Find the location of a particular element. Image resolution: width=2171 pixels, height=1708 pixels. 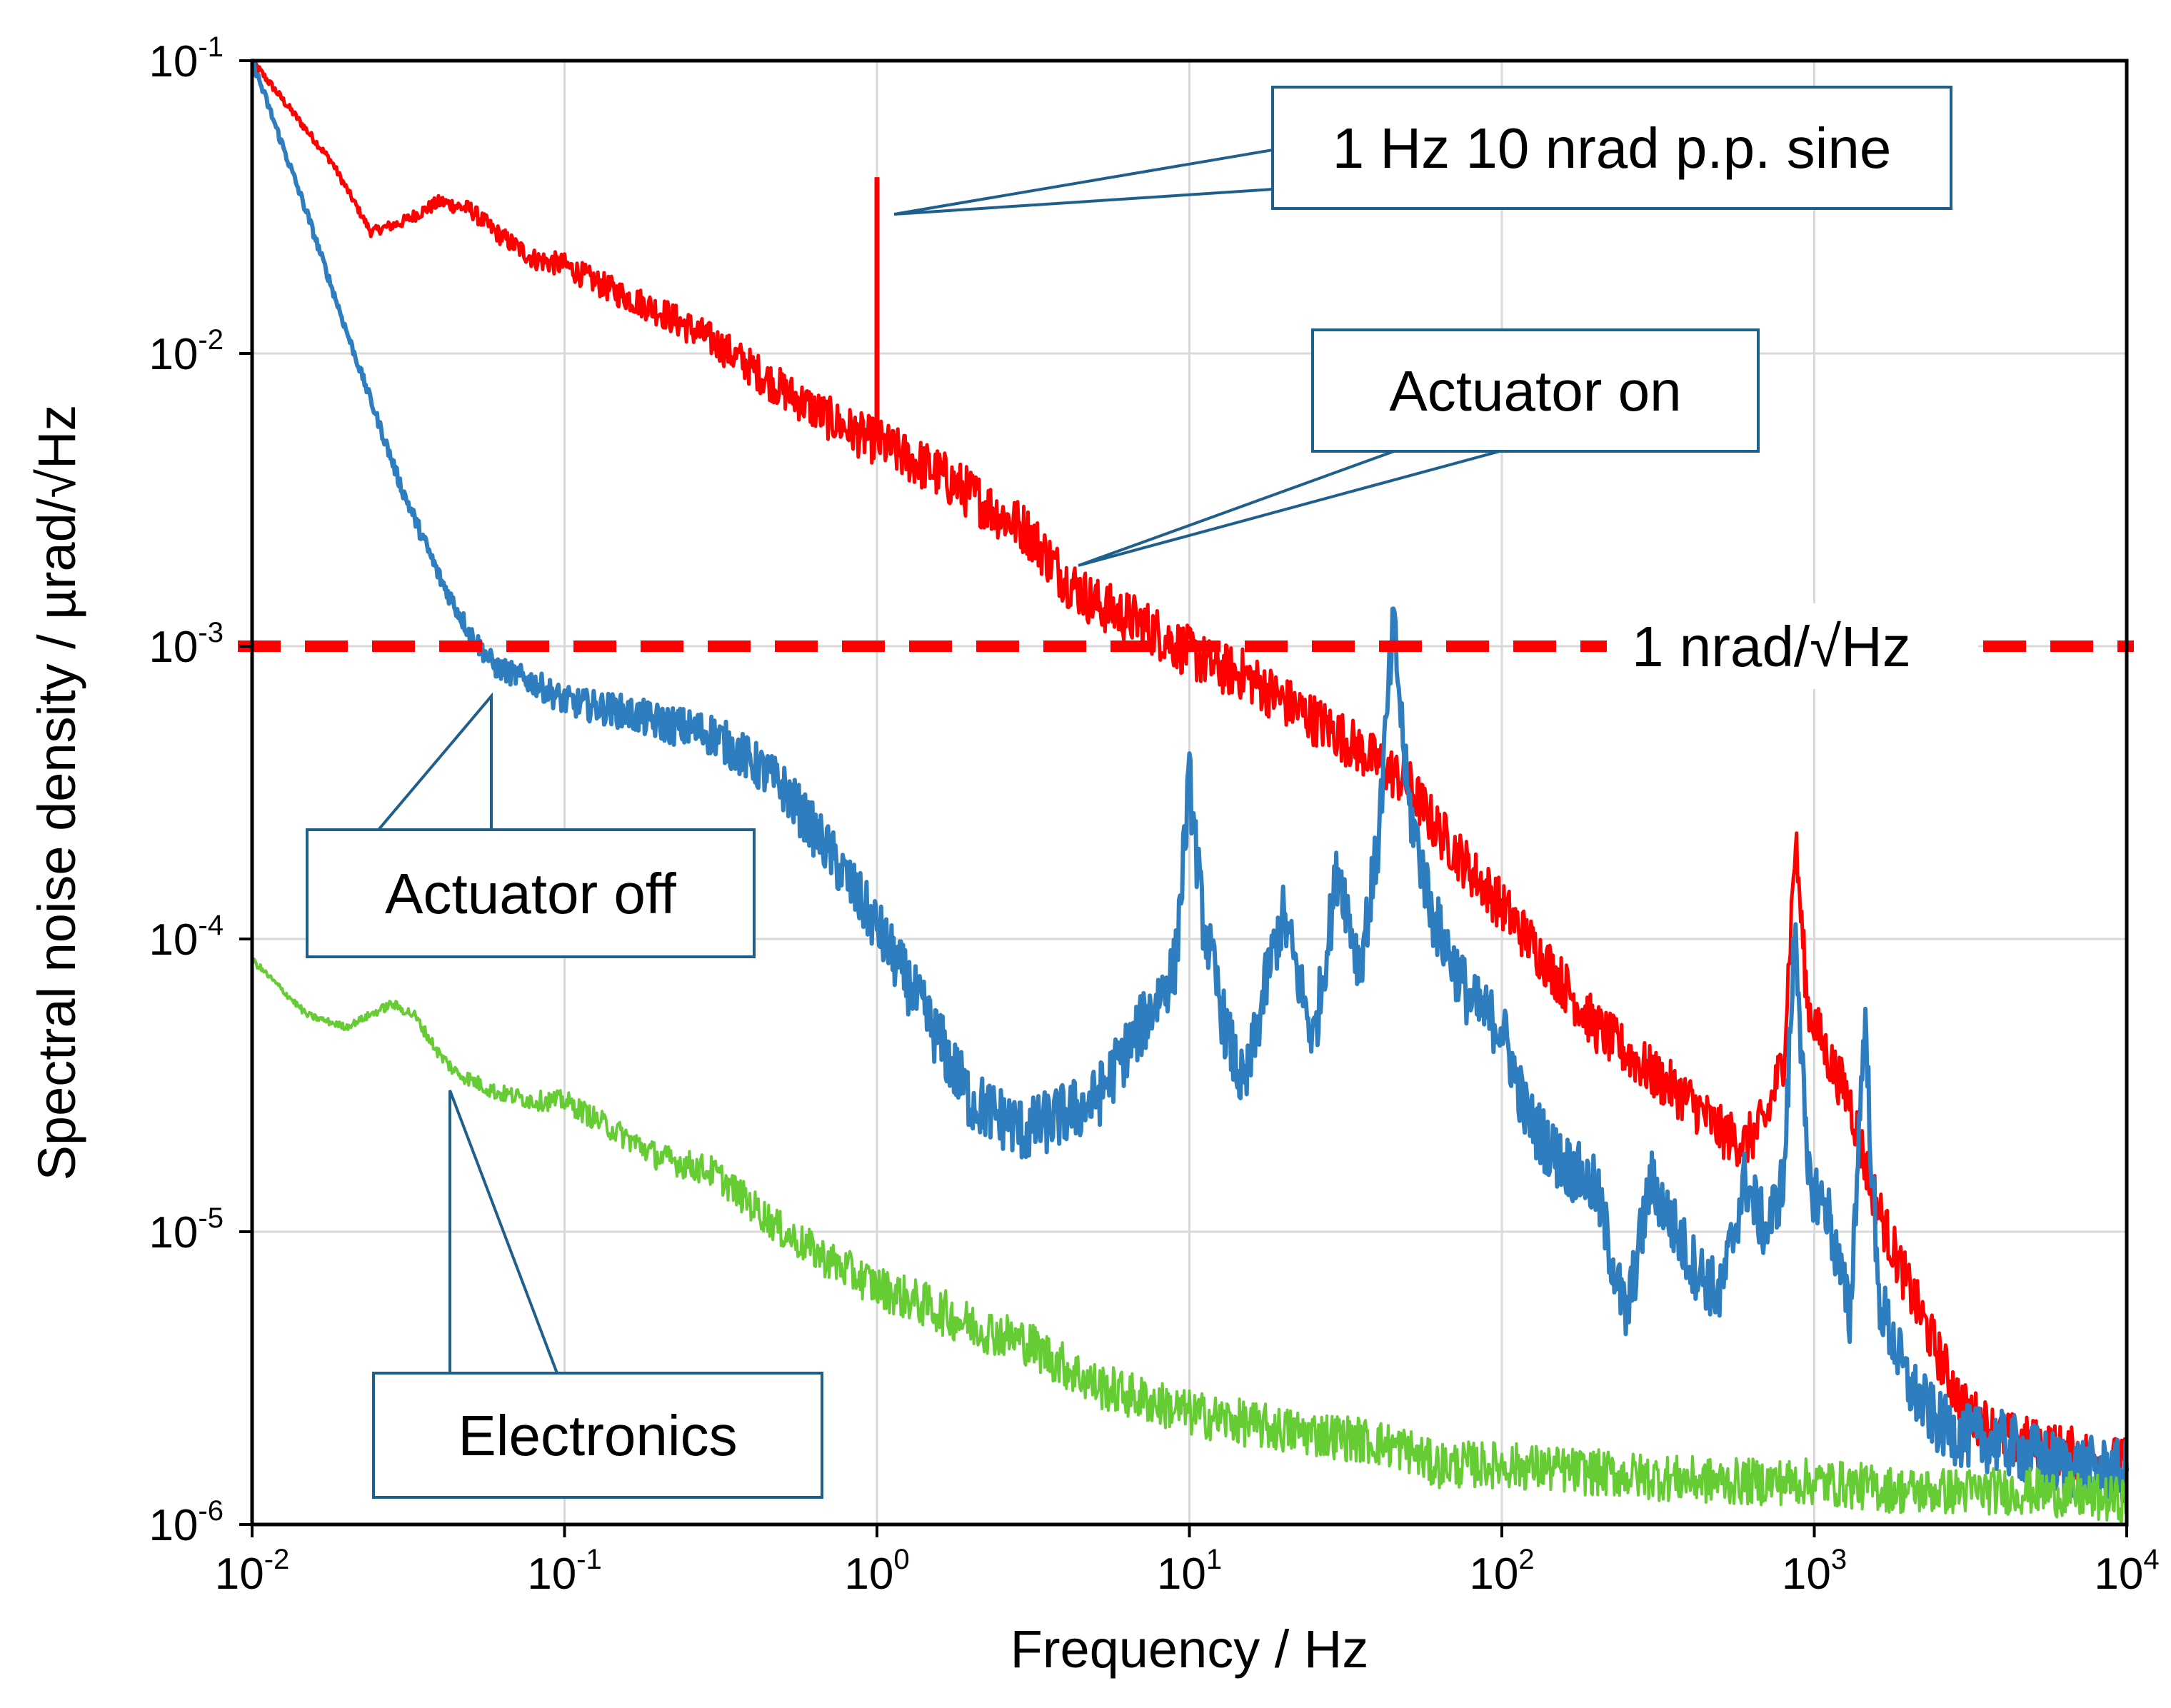

callout-sine: 1 Hz 10 nrad p.p. sine is located at coordinates (1422, 151).